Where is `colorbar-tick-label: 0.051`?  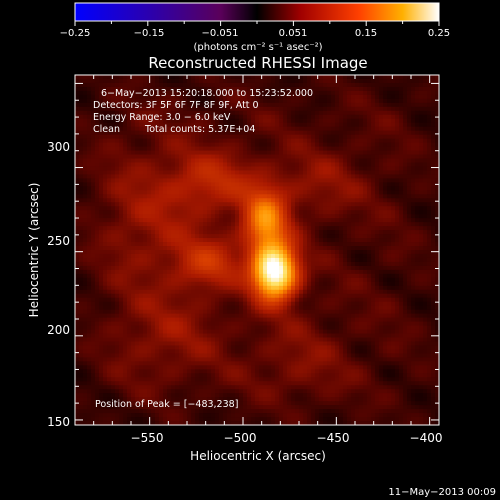
colorbar-tick-label: 0.051 is located at coordinates (293, 33).